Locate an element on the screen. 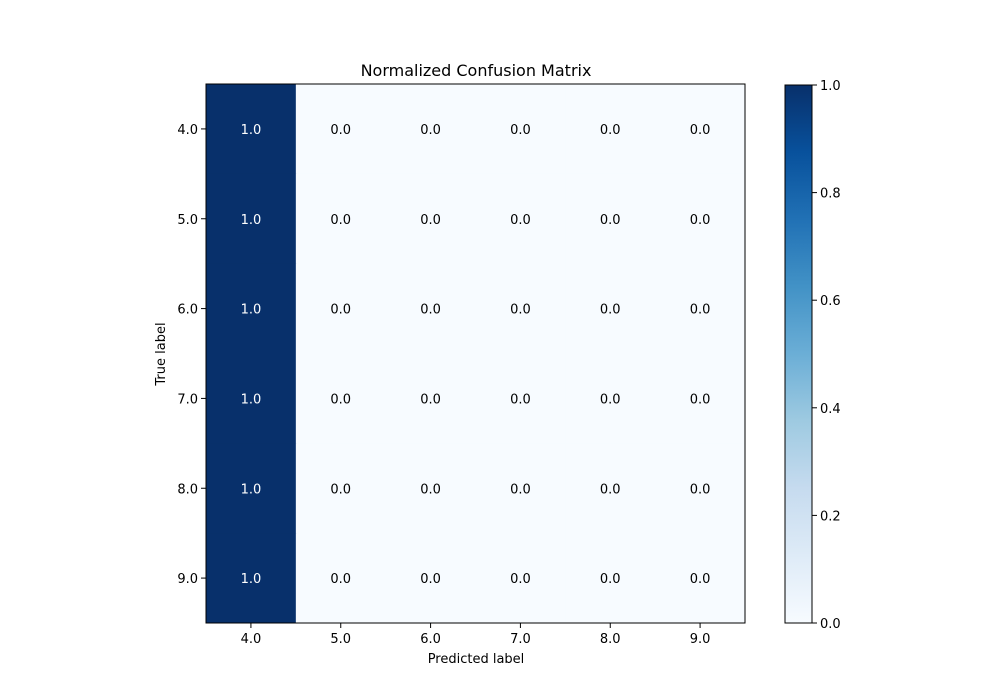 The height and width of the screenshot is (700, 1000). colorbar-gradient is located at coordinates (798, 354).